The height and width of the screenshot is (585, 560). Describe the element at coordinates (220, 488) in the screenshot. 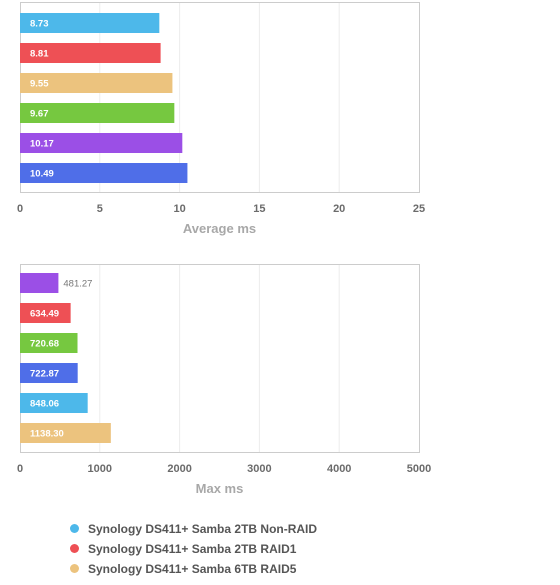

I see `max-x-axis-title: Max ms` at that location.